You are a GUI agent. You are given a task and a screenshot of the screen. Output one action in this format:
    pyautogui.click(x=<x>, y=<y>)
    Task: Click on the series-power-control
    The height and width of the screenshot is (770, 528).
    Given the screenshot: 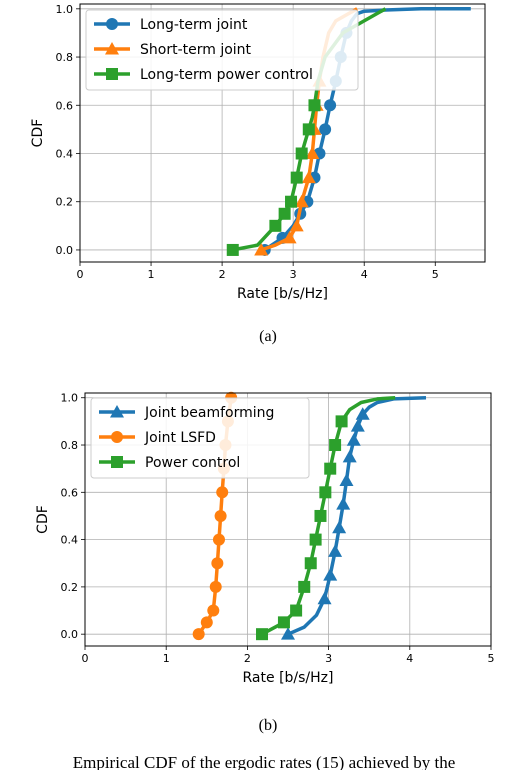 What is the action you would take?
    pyautogui.click(x=326, y=518)
    